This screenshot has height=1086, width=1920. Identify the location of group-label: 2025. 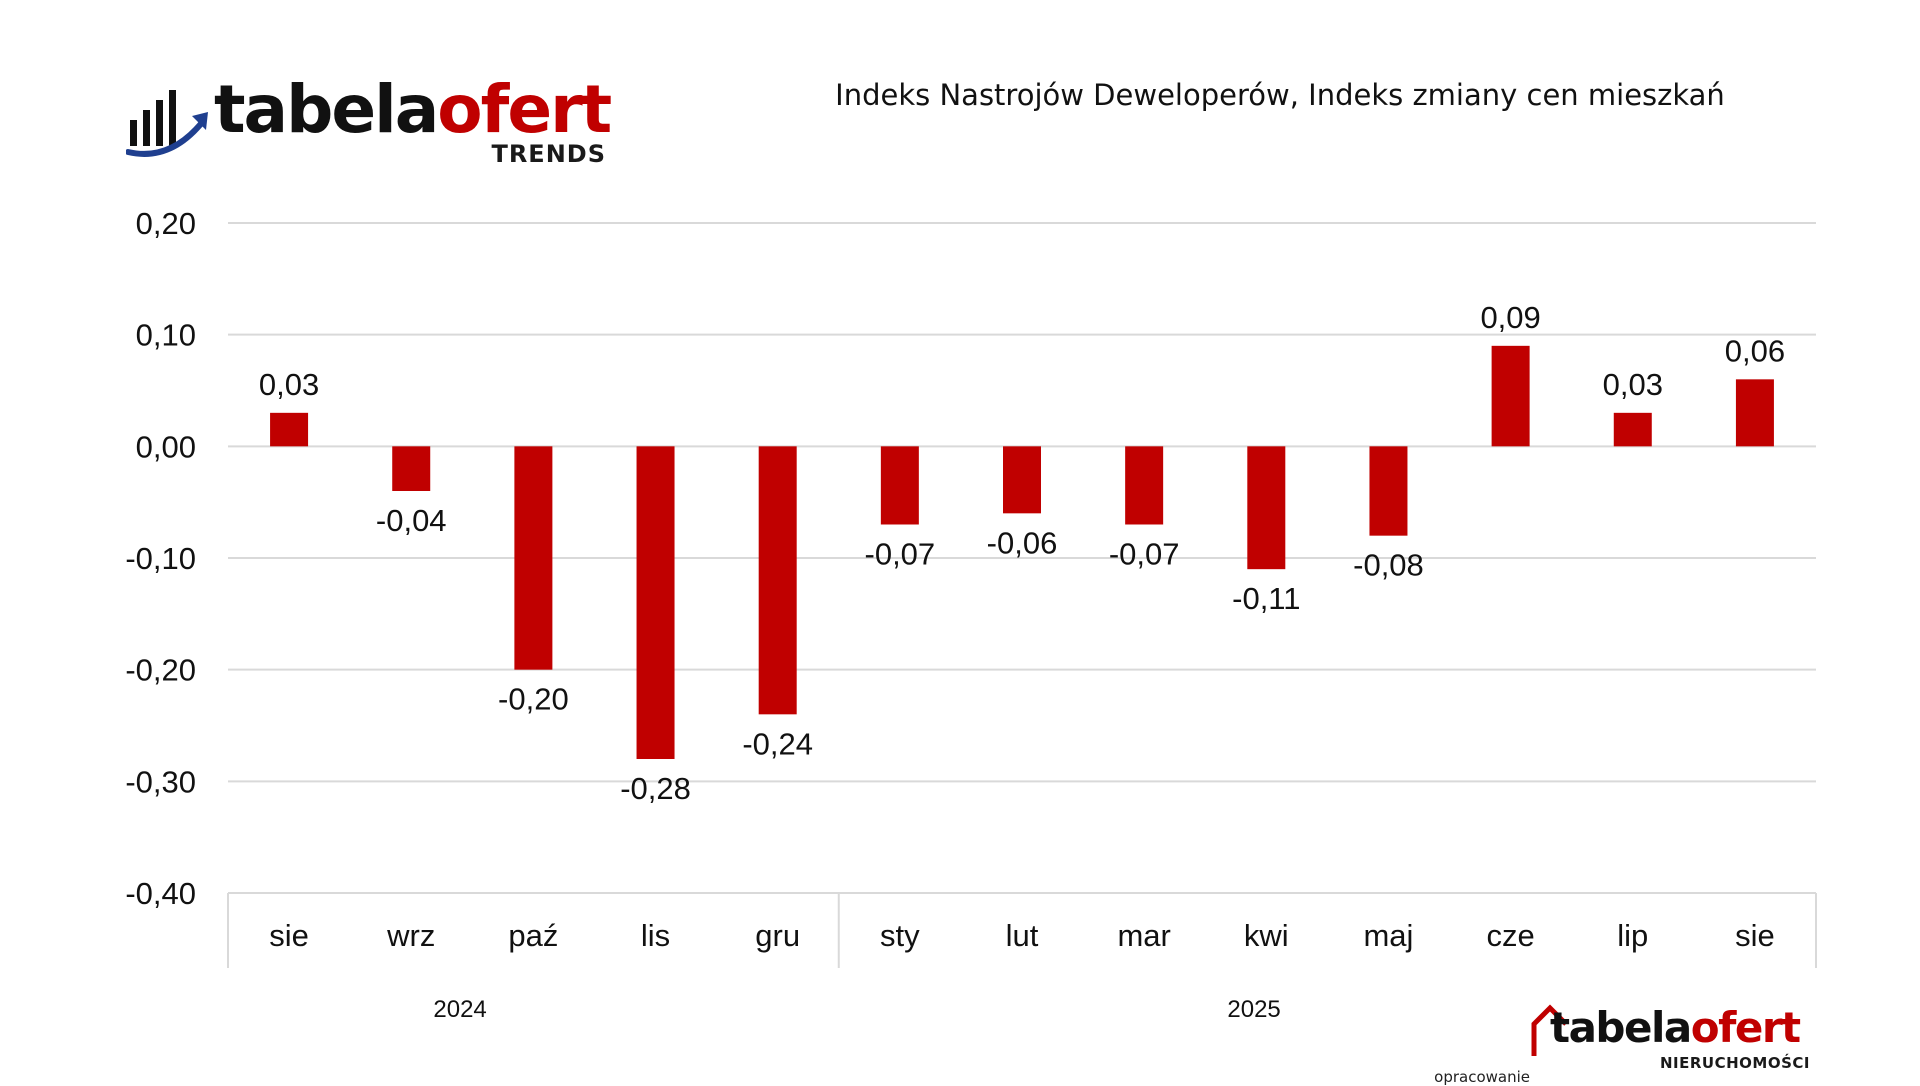
(1253, 1009).